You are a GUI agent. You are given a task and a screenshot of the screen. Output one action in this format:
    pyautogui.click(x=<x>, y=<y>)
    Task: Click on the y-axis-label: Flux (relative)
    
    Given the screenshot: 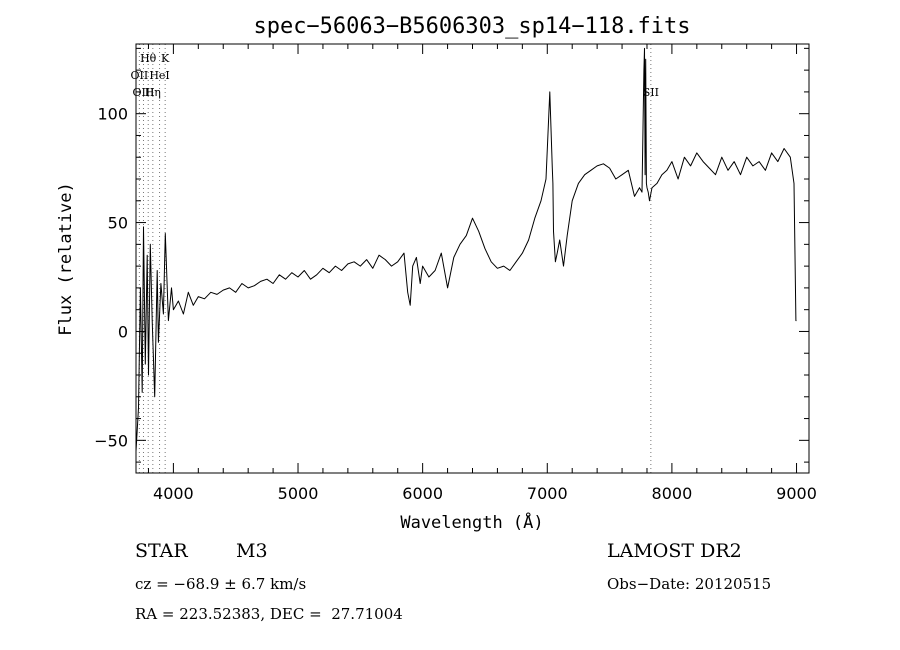 What is the action you would take?
    pyautogui.click(x=66, y=259)
    